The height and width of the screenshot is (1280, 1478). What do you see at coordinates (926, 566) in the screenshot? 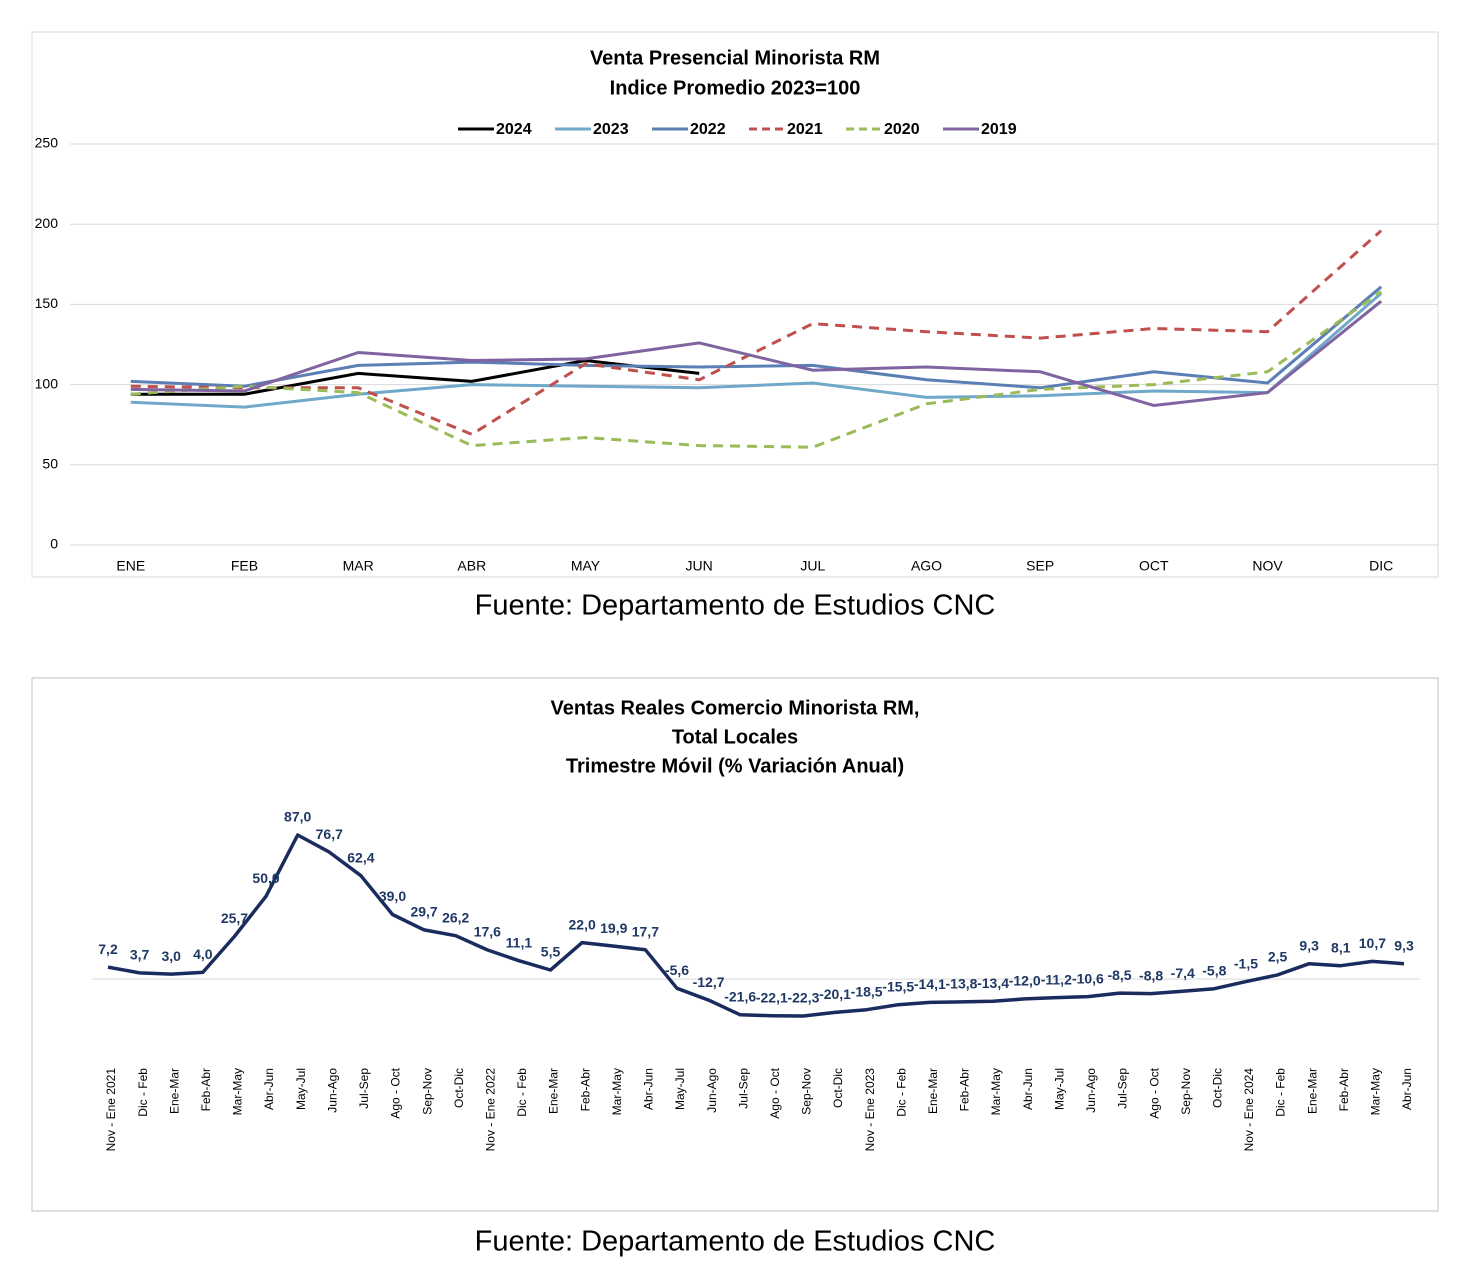
I see `x-tick-label: AGO` at bounding box center [926, 566].